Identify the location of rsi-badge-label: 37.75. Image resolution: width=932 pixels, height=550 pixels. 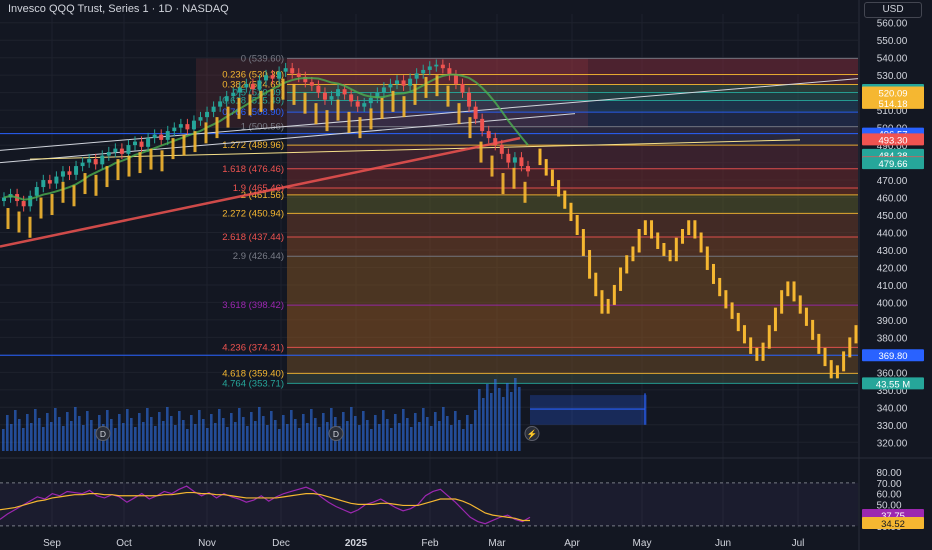
(893, 516).